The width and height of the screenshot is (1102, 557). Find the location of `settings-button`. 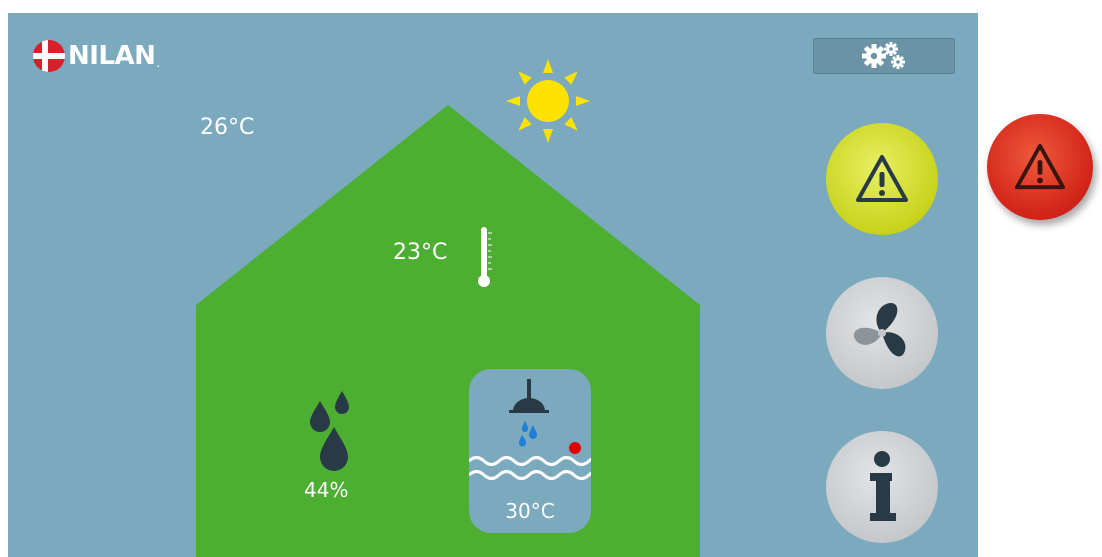

settings-button is located at coordinates (884, 56).